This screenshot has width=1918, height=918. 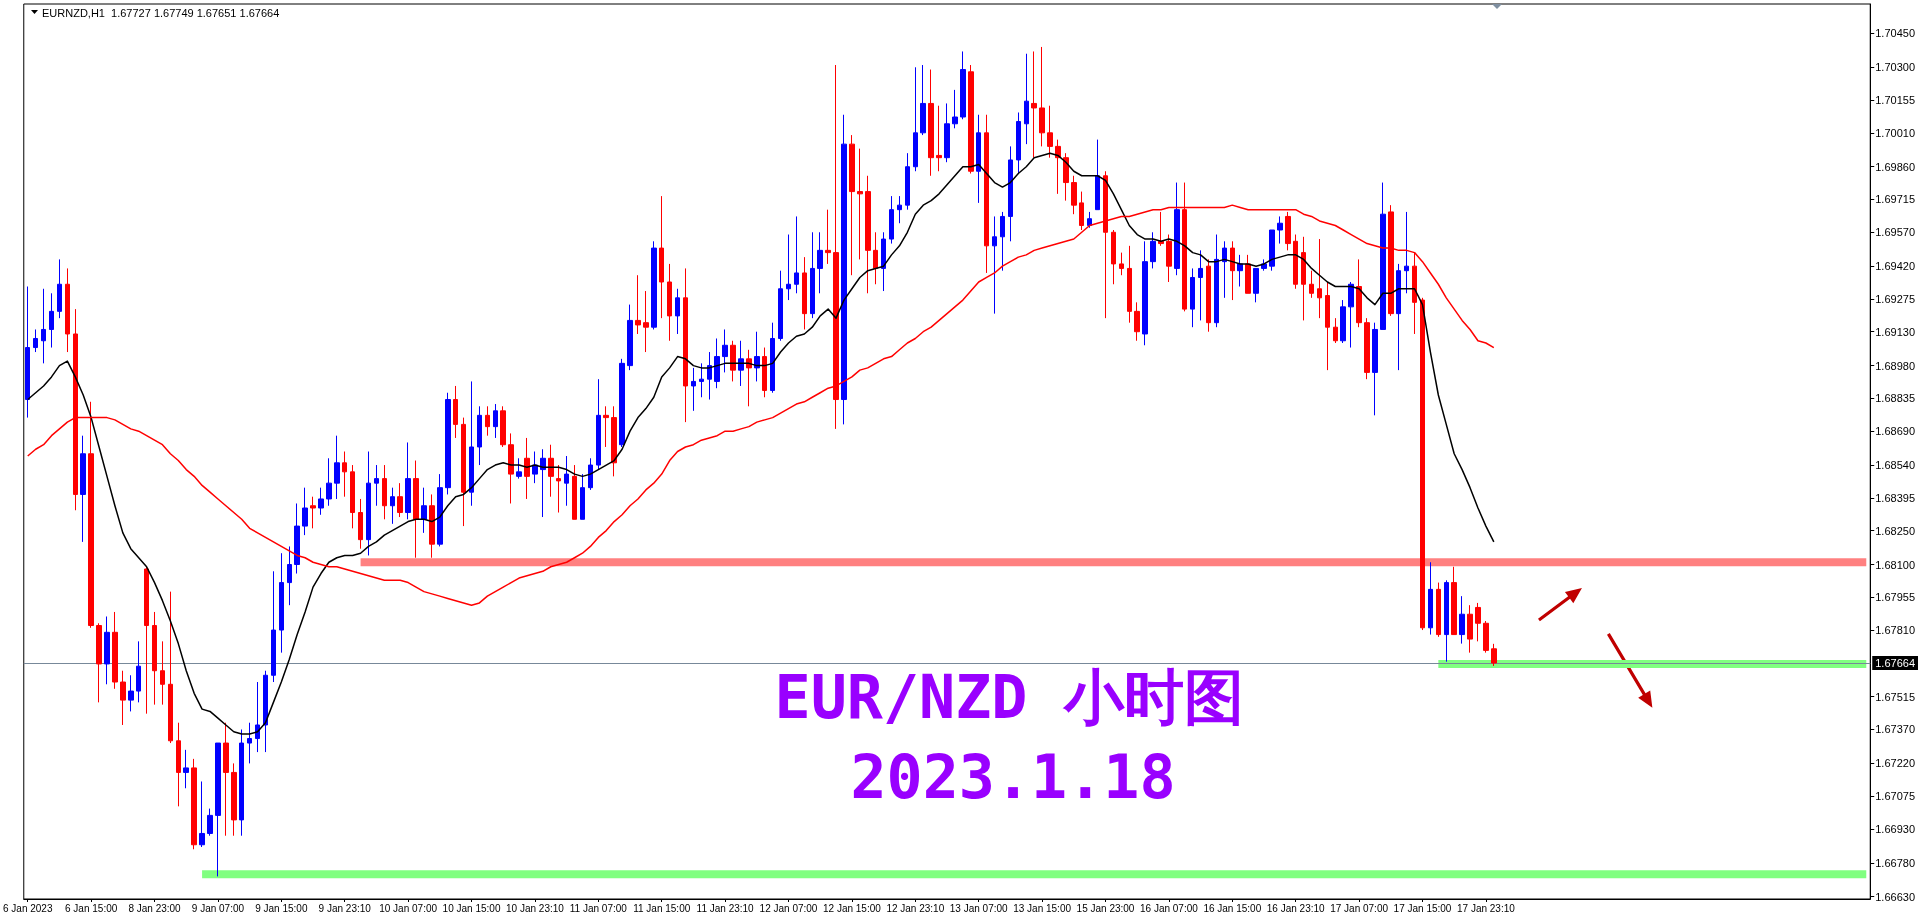 What do you see at coordinates (1895, 763) in the screenshot?
I see `y-tick-label: 1.67220` at bounding box center [1895, 763].